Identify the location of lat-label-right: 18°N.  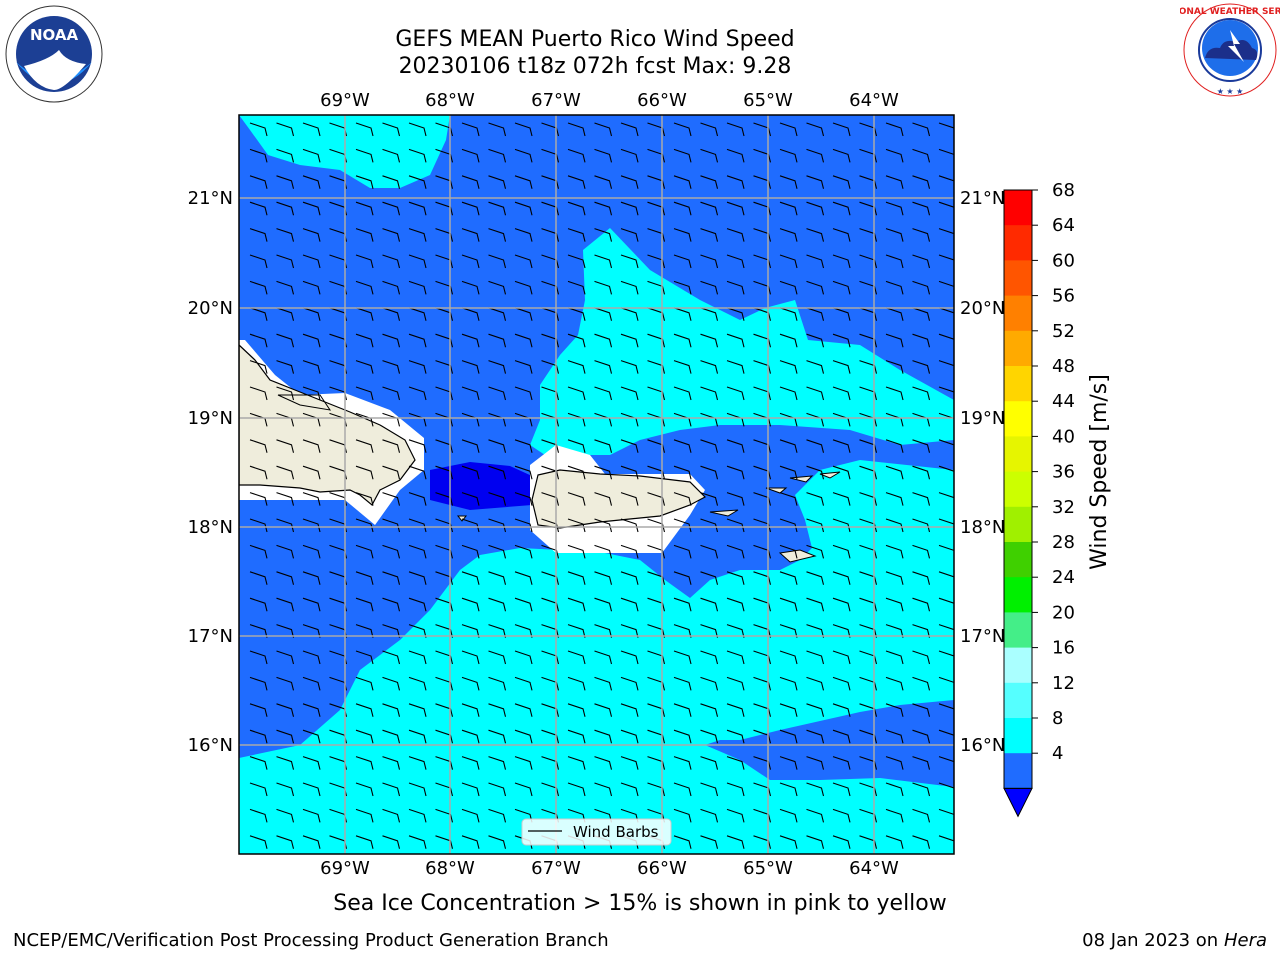
(982, 527).